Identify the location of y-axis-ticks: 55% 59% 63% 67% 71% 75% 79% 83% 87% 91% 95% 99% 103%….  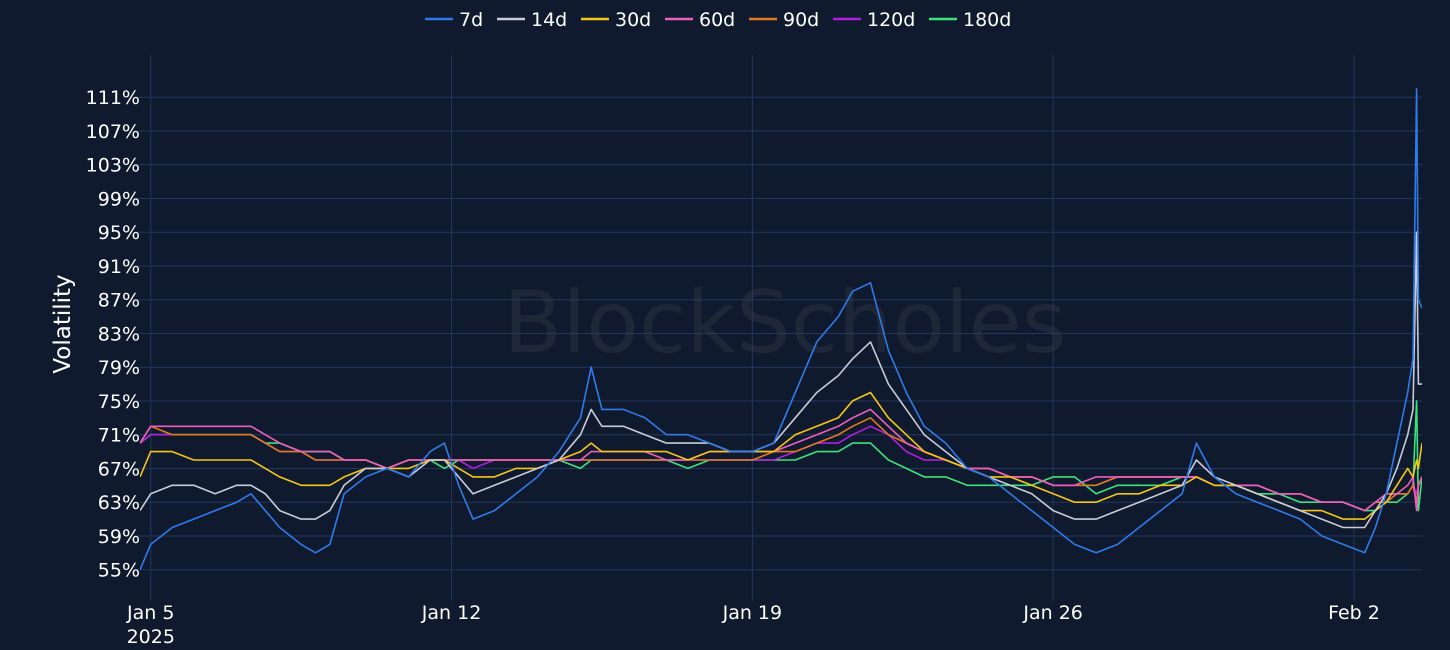
(113, 334).